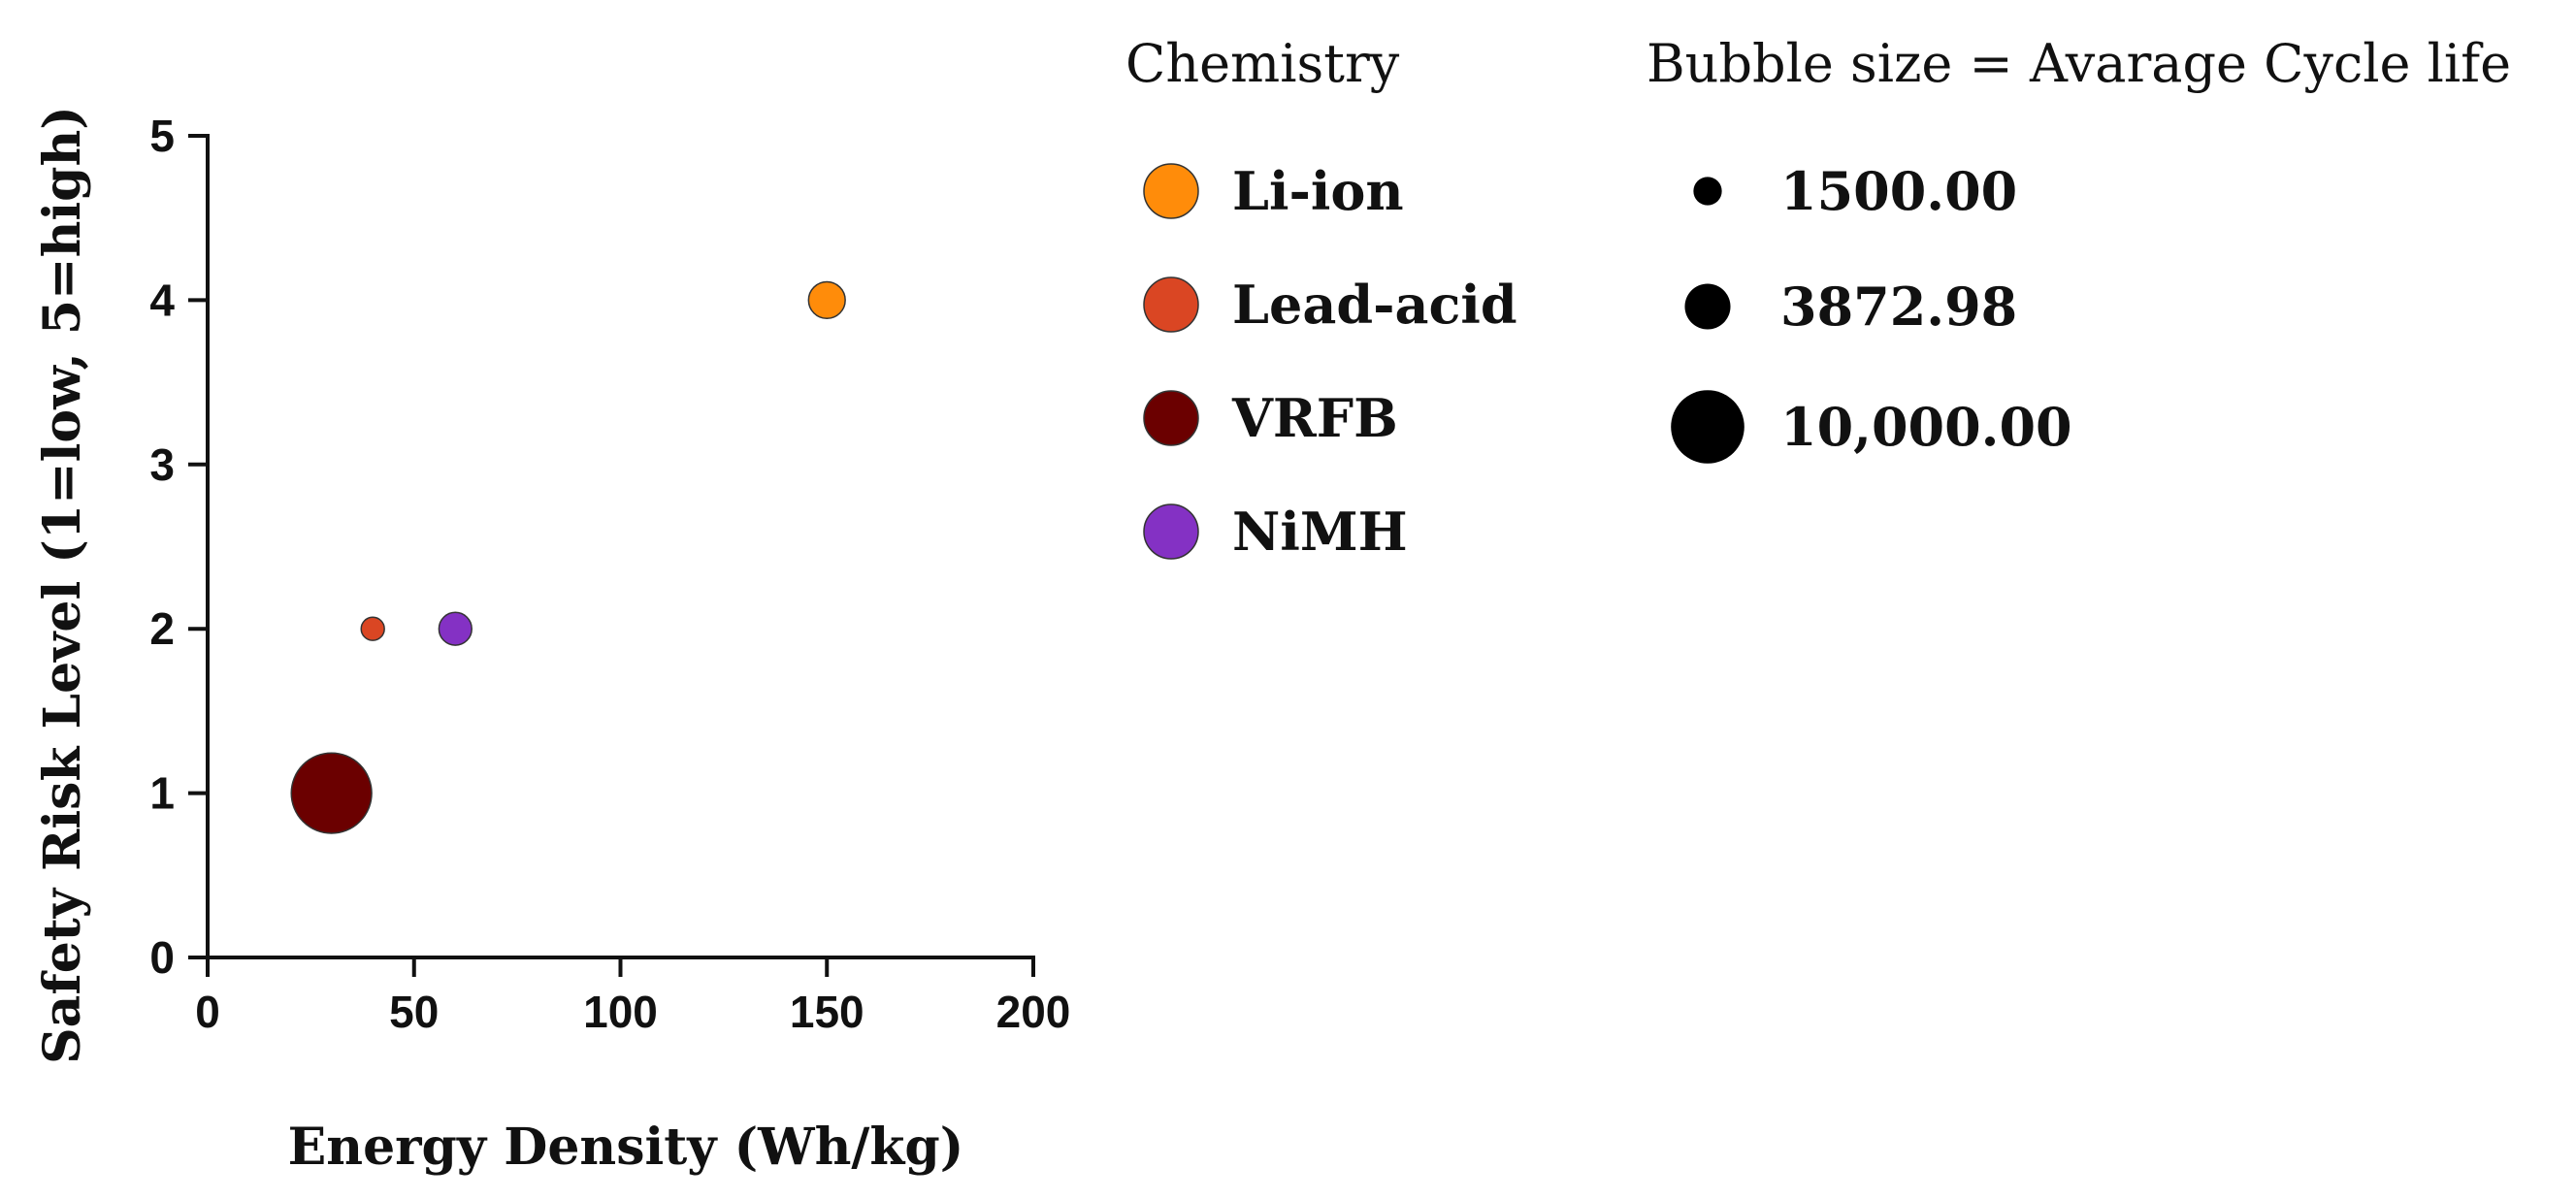 The image size is (2576, 1200). Describe the element at coordinates (1330, 361) in the screenshot. I see `legend-color-entries: Li-ion Lead-acid VRFB NiMH` at that location.